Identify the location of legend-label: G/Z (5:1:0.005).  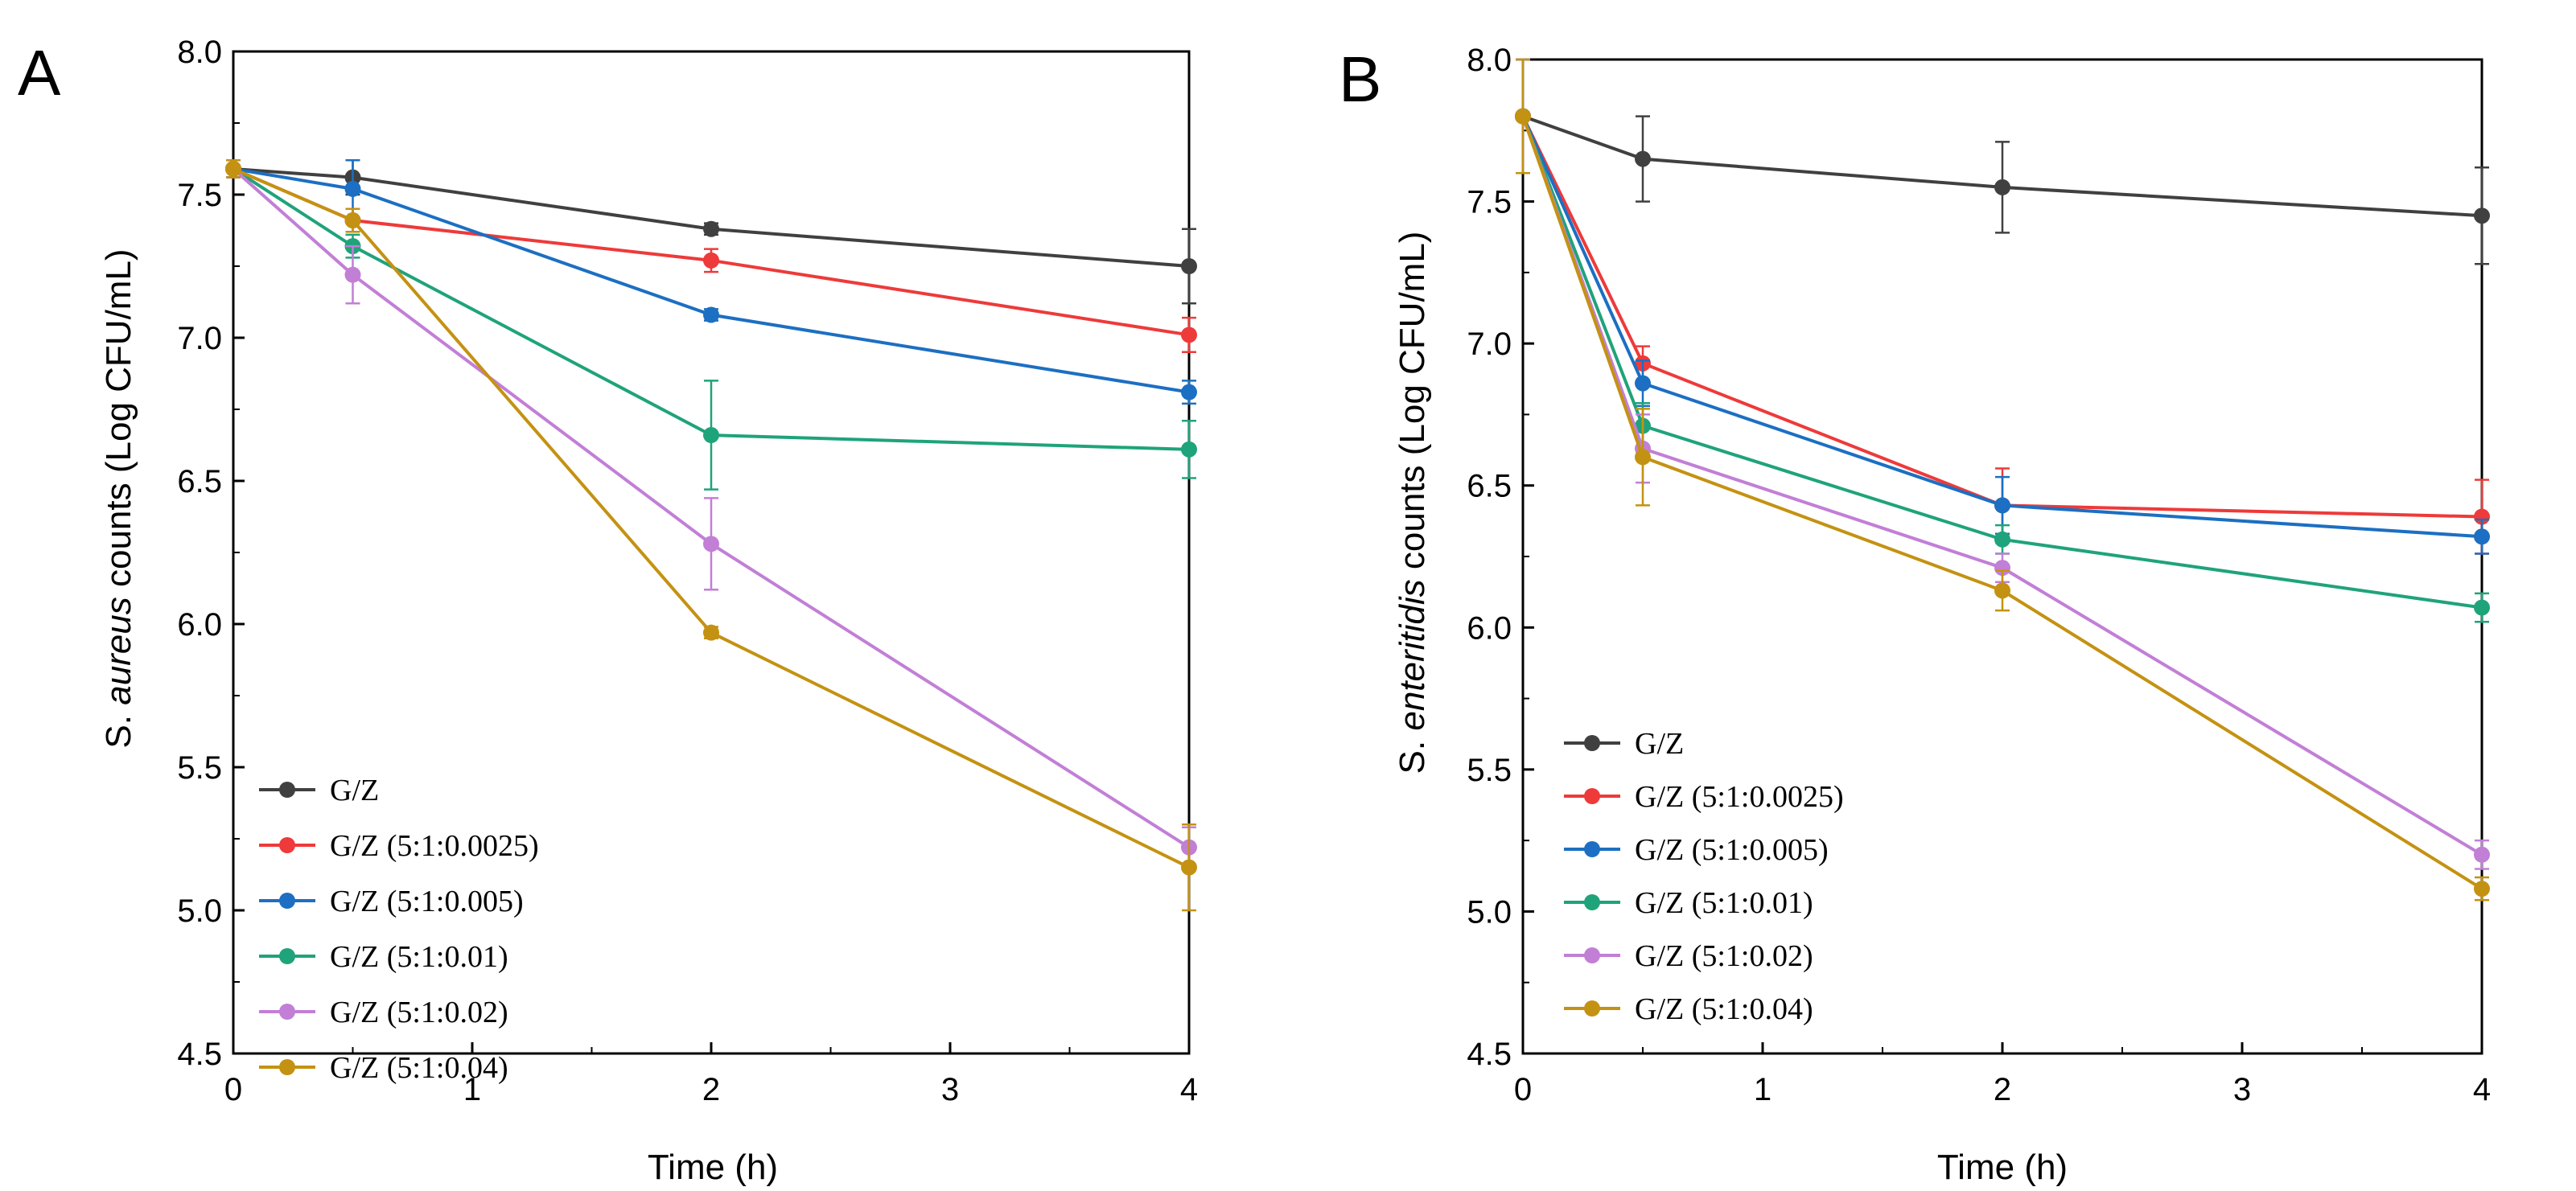
(427, 901).